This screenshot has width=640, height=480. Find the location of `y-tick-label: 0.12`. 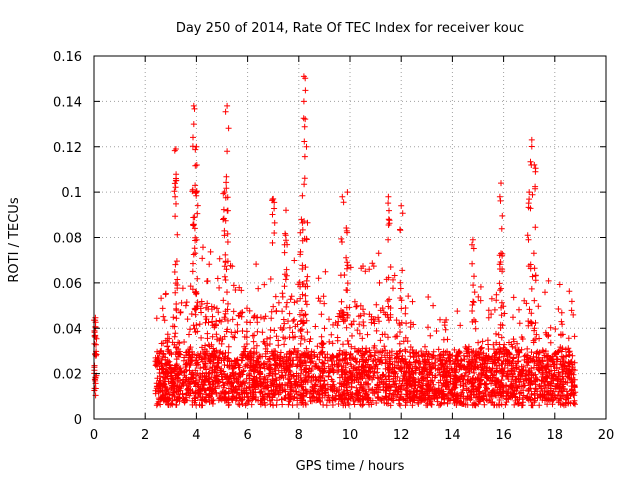

y-tick-label: 0.12 is located at coordinates (67, 148).